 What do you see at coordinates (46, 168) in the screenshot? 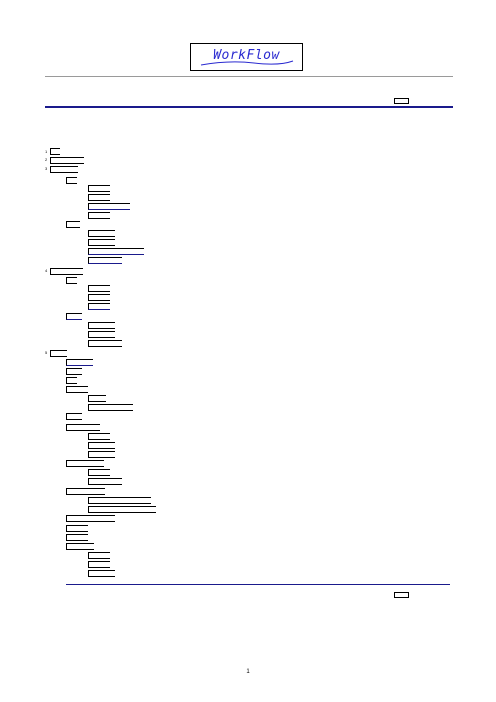
I see `section-number: 3` at bounding box center [46, 168].